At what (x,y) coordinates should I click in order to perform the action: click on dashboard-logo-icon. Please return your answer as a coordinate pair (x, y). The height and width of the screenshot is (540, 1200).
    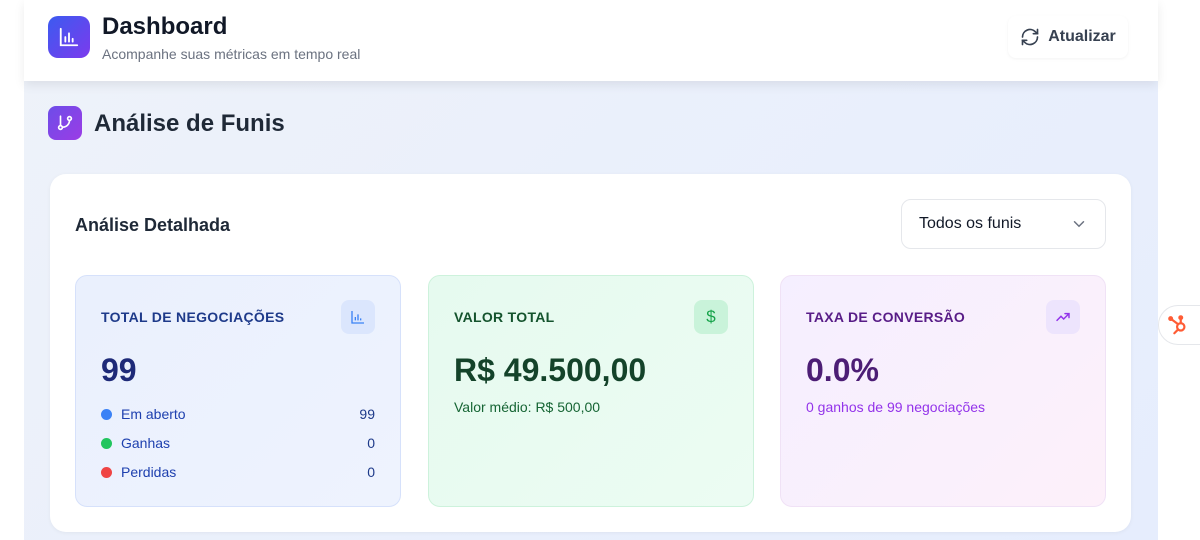
    Looking at the image, I should click on (69, 37).